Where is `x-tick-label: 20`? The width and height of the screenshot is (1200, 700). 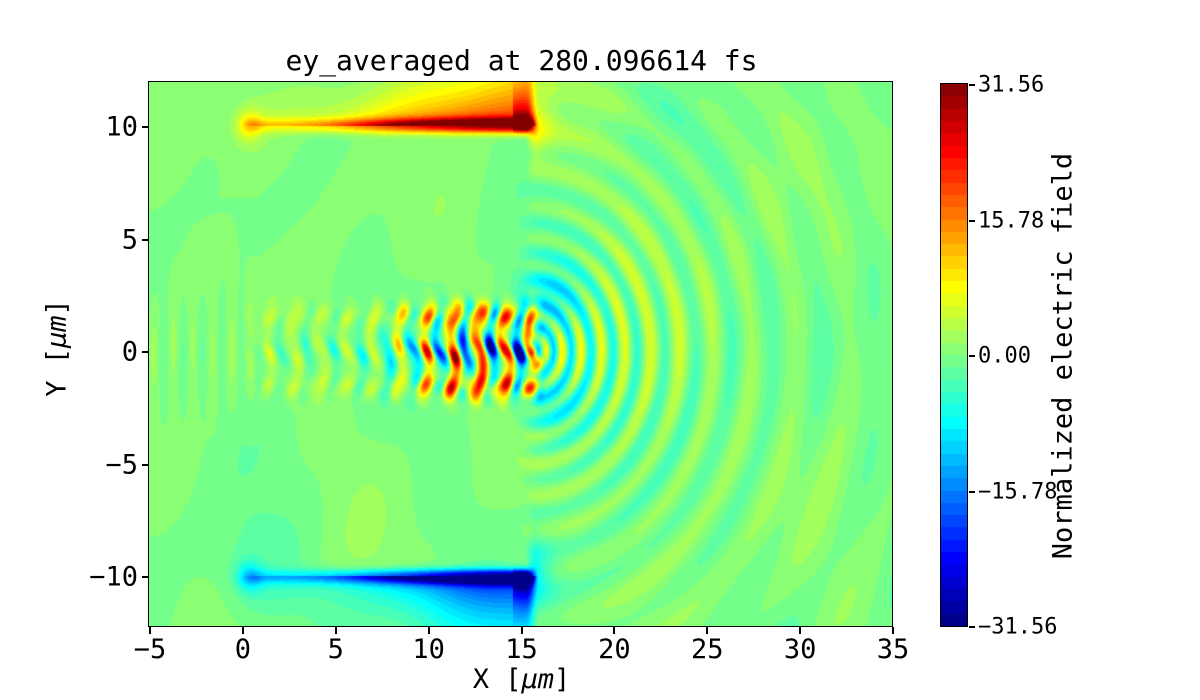
x-tick-label: 20 is located at coordinates (614, 649).